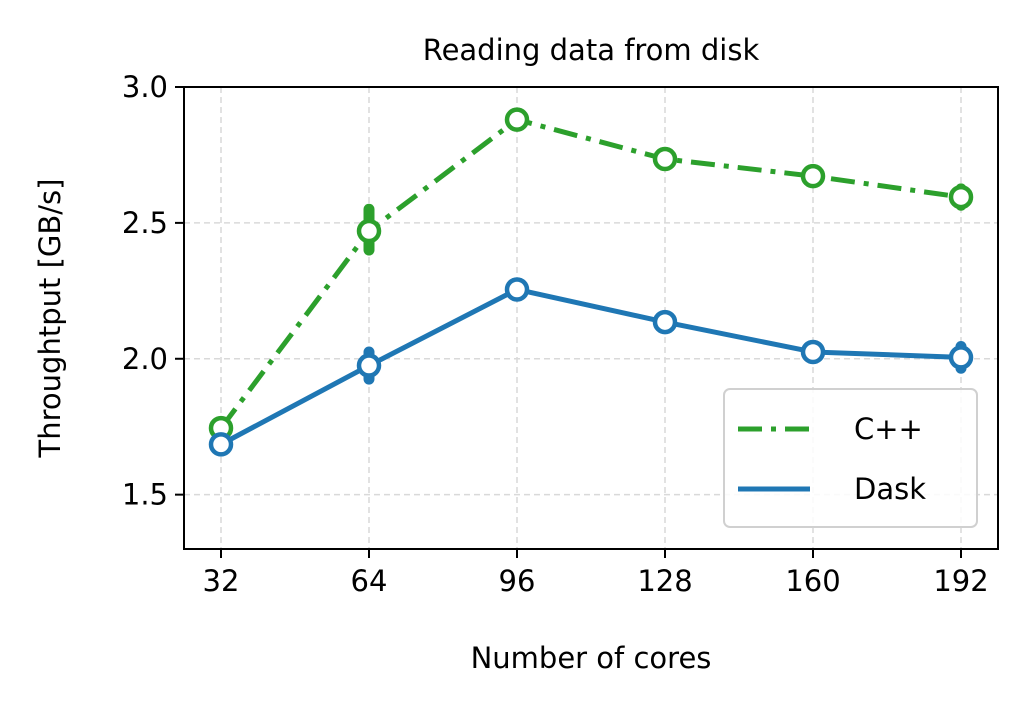 The width and height of the screenshot is (1030, 709). Describe the element at coordinates (145, 359) in the screenshot. I see `y-tick-label: 2.0` at that location.